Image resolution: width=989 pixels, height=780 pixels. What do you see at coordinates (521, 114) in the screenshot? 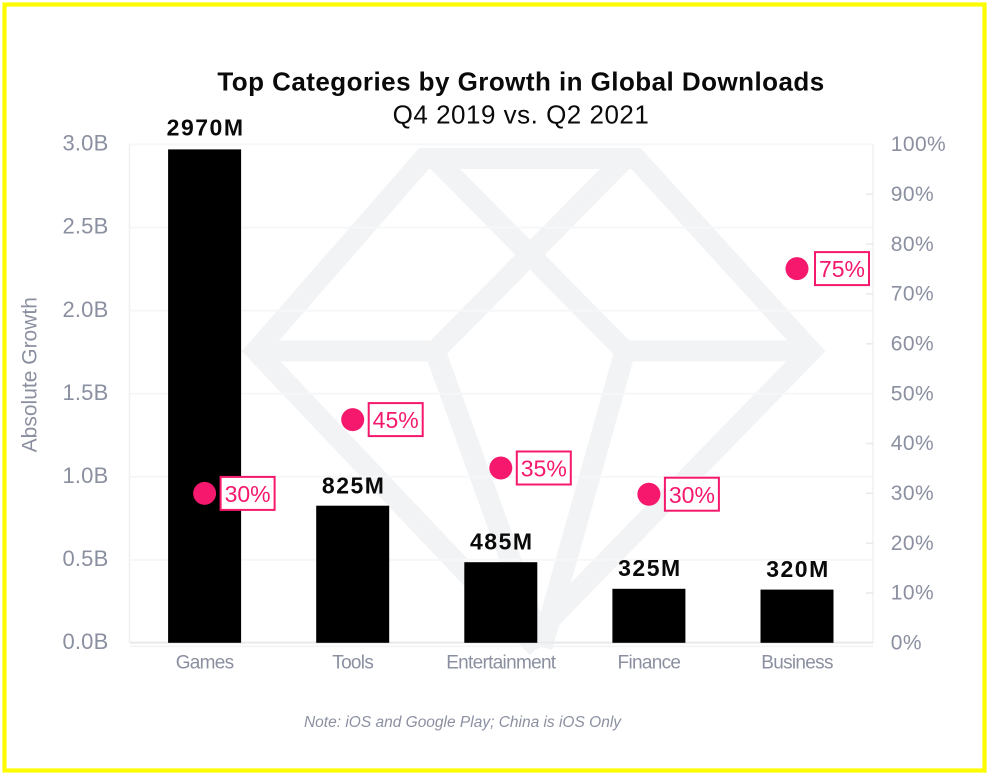
I see `svg-text: Q4 2019 vs. Q2 2021` at bounding box center [521, 114].